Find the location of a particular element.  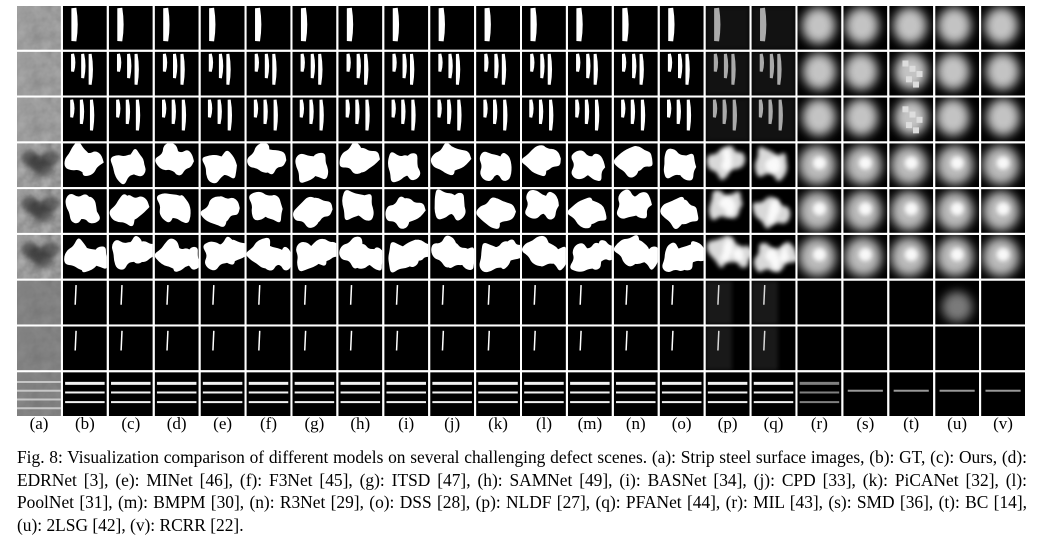

column-label: (m) is located at coordinates (590, 423).